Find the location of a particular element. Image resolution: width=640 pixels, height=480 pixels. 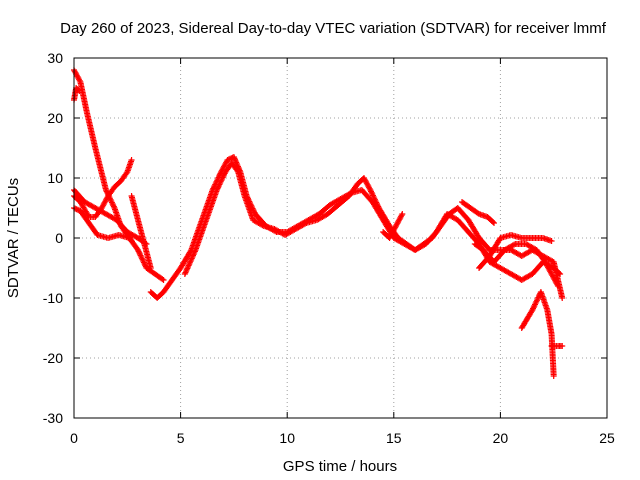

x-tick-label: 15 is located at coordinates (394, 438).